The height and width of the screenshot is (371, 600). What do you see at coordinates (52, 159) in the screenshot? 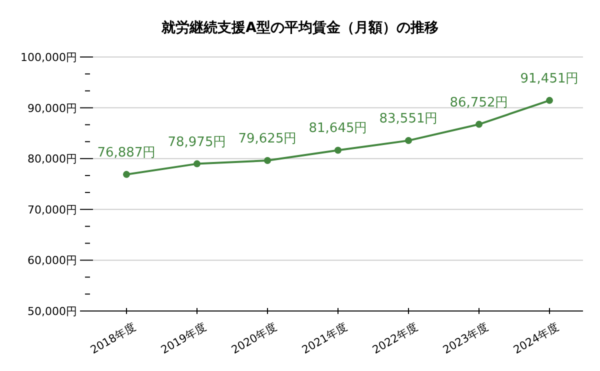
I see `y-tick-label: 80,000円` at bounding box center [52, 159].